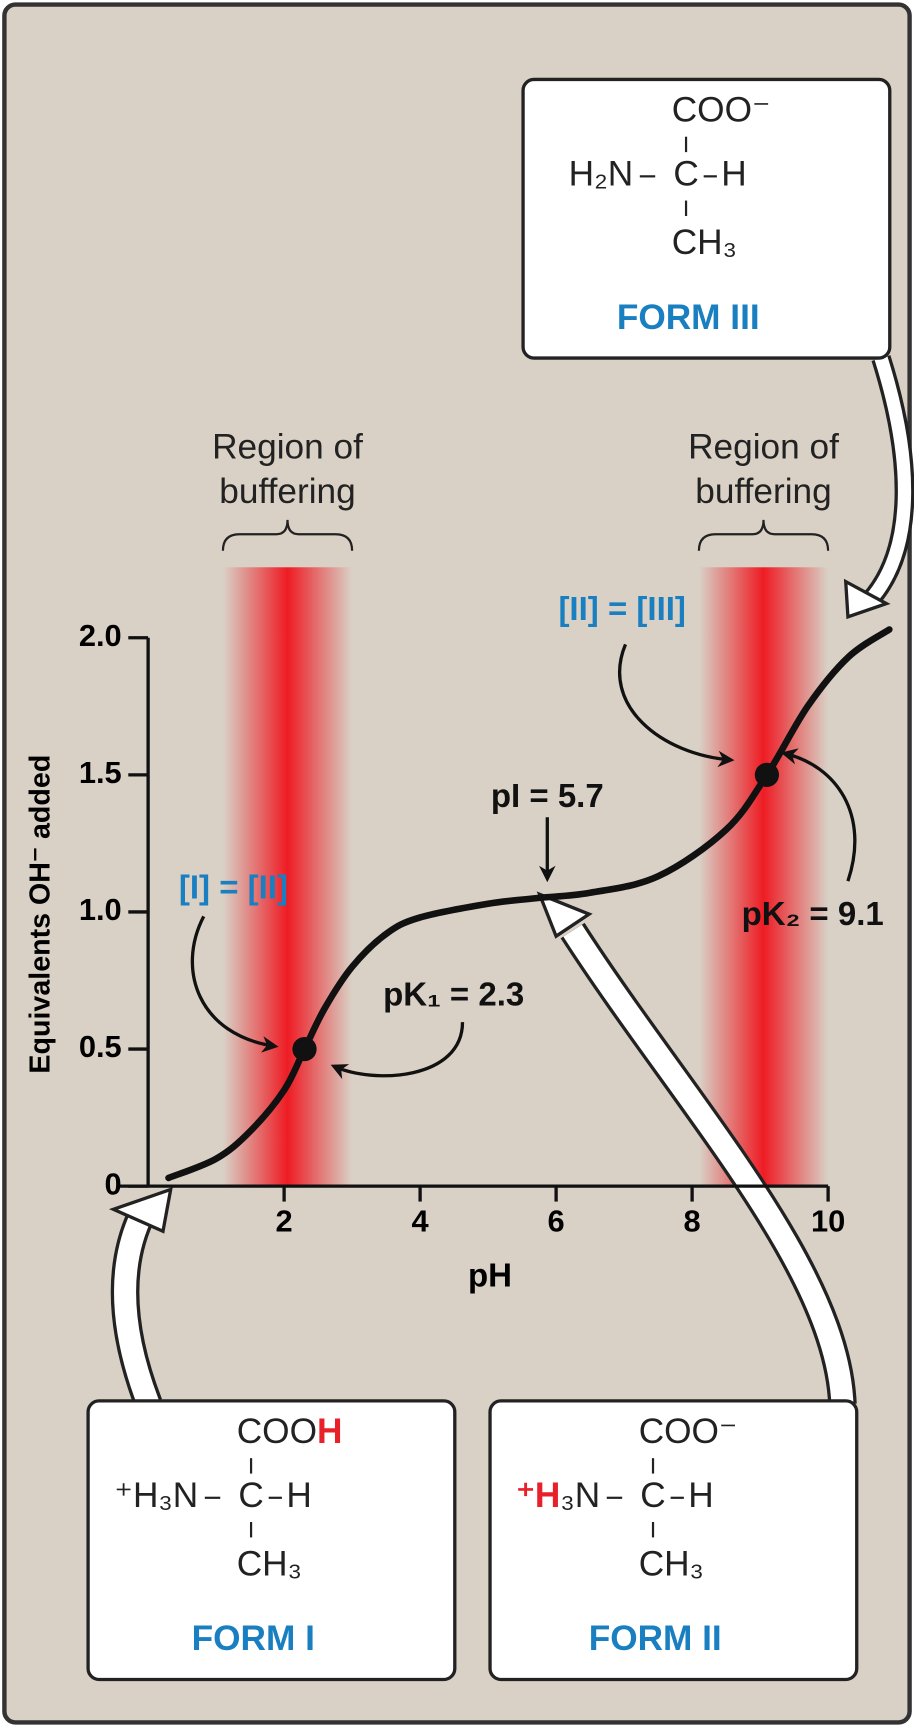 The height and width of the screenshot is (1727, 914). What do you see at coordinates (580, 1495) in the screenshot?
I see `formula-segment: ₃N` at bounding box center [580, 1495].